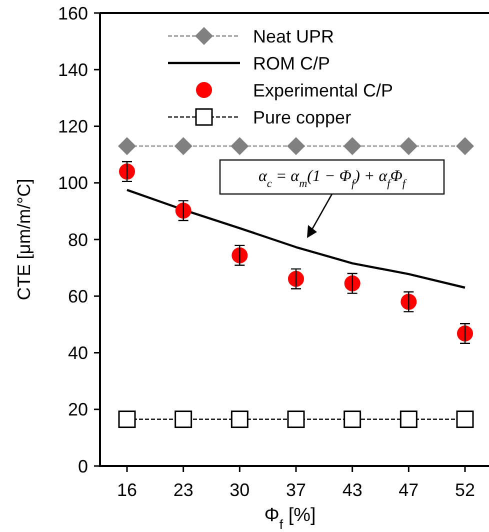 The height and width of the screenshot is (532, 489). What do you see at coordinates (73, 126) in the screenshot?
I see `y-tick-label: 120` at bounding box center [73, 126].